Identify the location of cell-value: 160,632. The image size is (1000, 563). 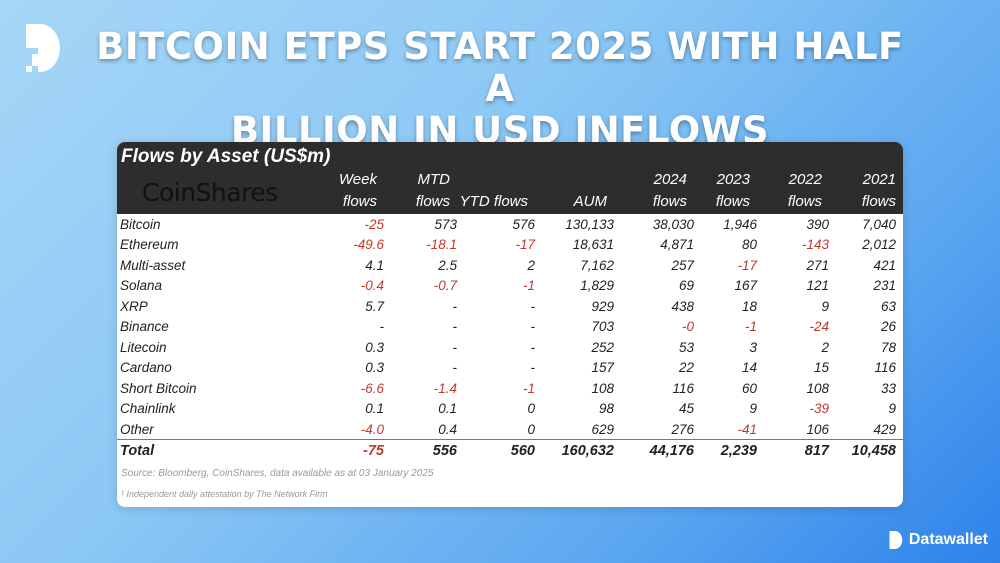
(574, 450).